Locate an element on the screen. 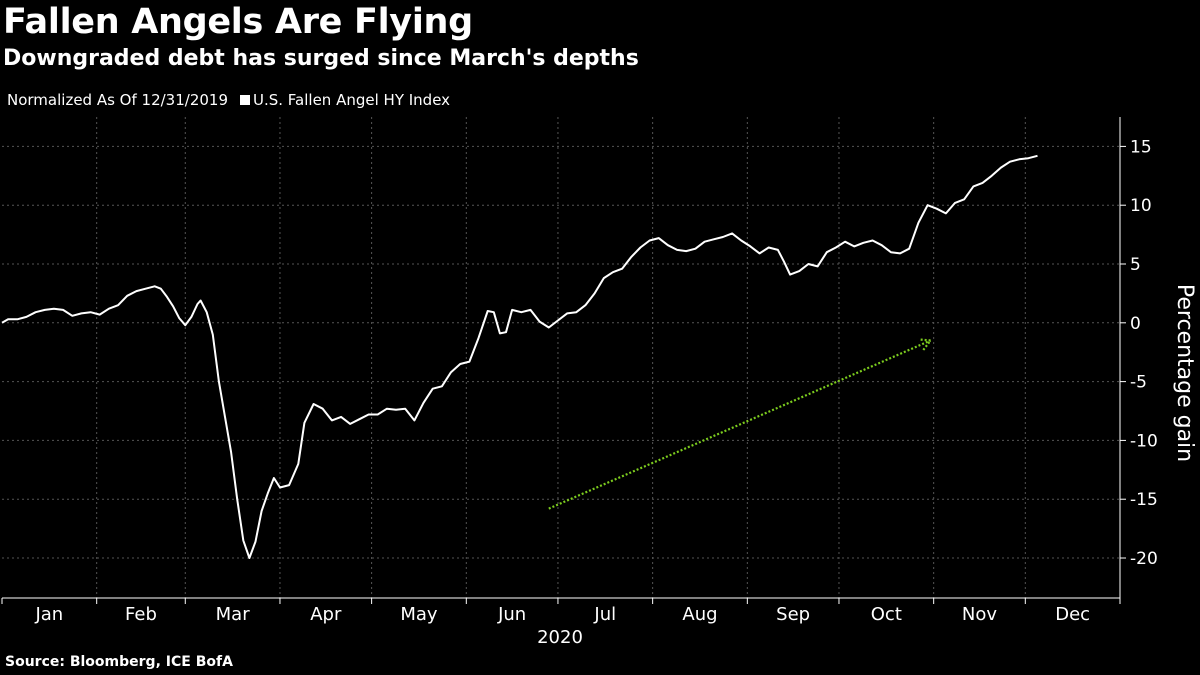  y-axis: 15 10 5 0 -5 -10 -15 -20 is located at coordinates (1139, 353).